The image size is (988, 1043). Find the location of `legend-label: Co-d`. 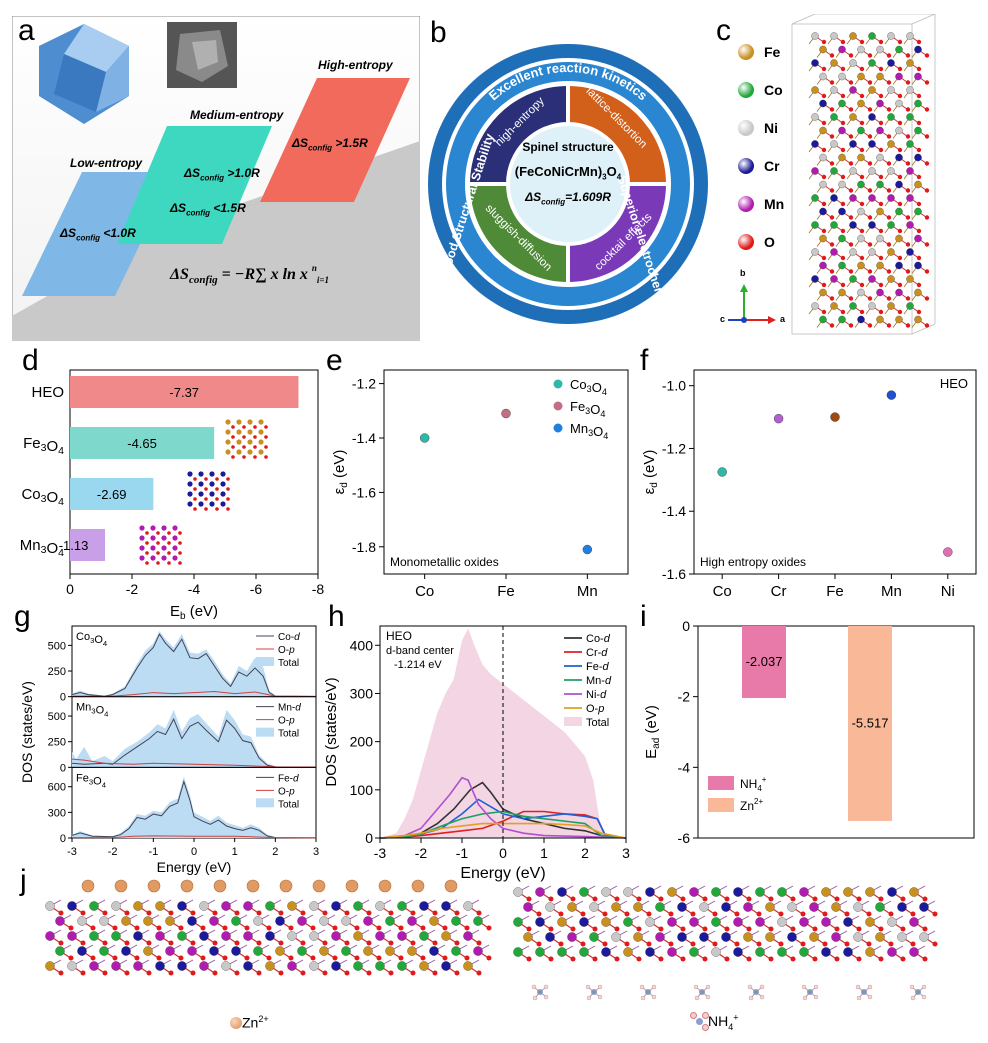

legend-label: Co-d is located at coordinates (598, 639).